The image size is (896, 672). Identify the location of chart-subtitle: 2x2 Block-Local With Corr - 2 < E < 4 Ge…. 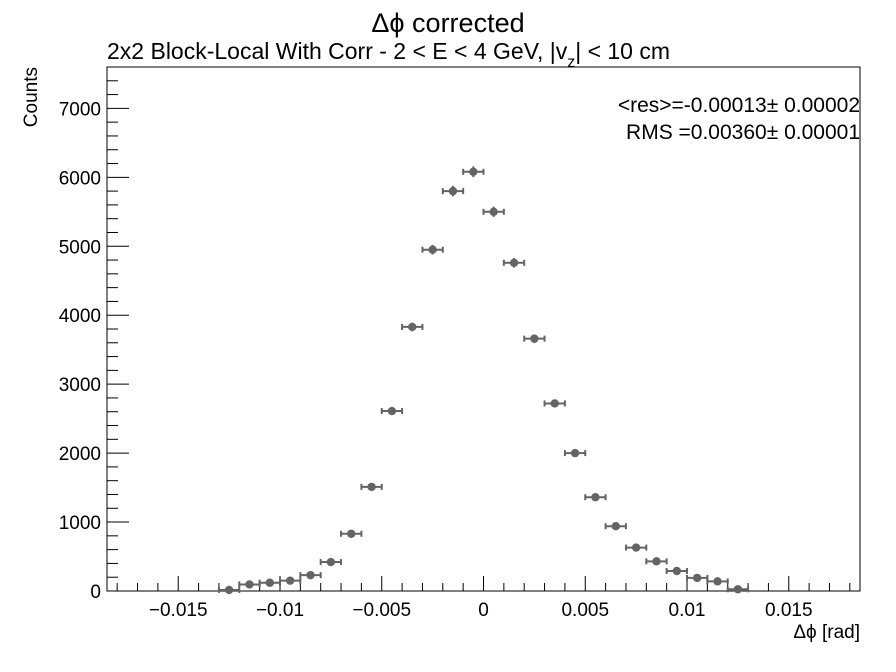
(388, 54).